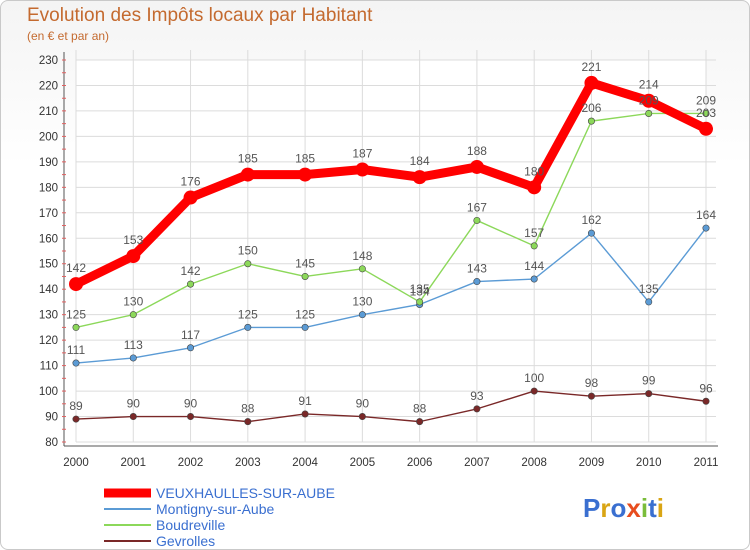 Image resolution: width=750 pixels, height=550 pixels. What do you see at coordinates (363, 463) in the screenshot?
I see `x-tick-label: 2005` at bounding box center [363, 463].